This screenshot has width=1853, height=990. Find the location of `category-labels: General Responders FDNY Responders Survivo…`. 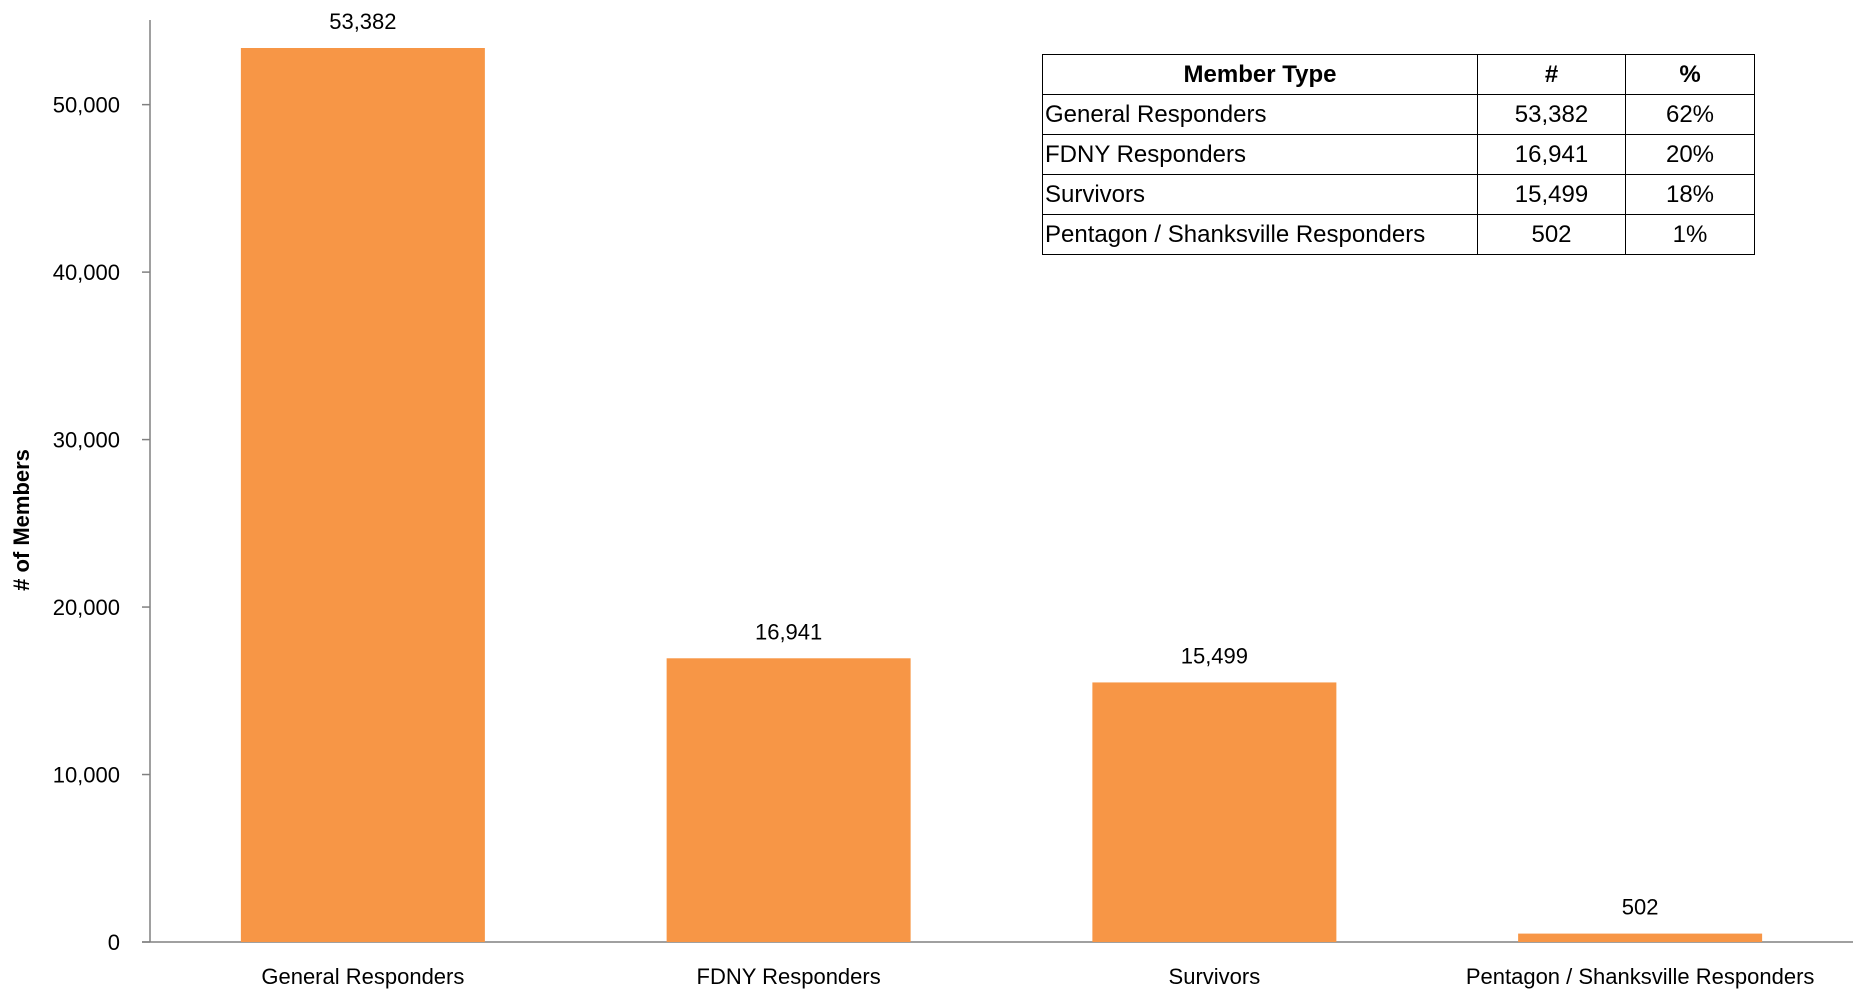

category-labels: General Responders FDNY Responders Survivo… is located at coordinates (1037, 976).